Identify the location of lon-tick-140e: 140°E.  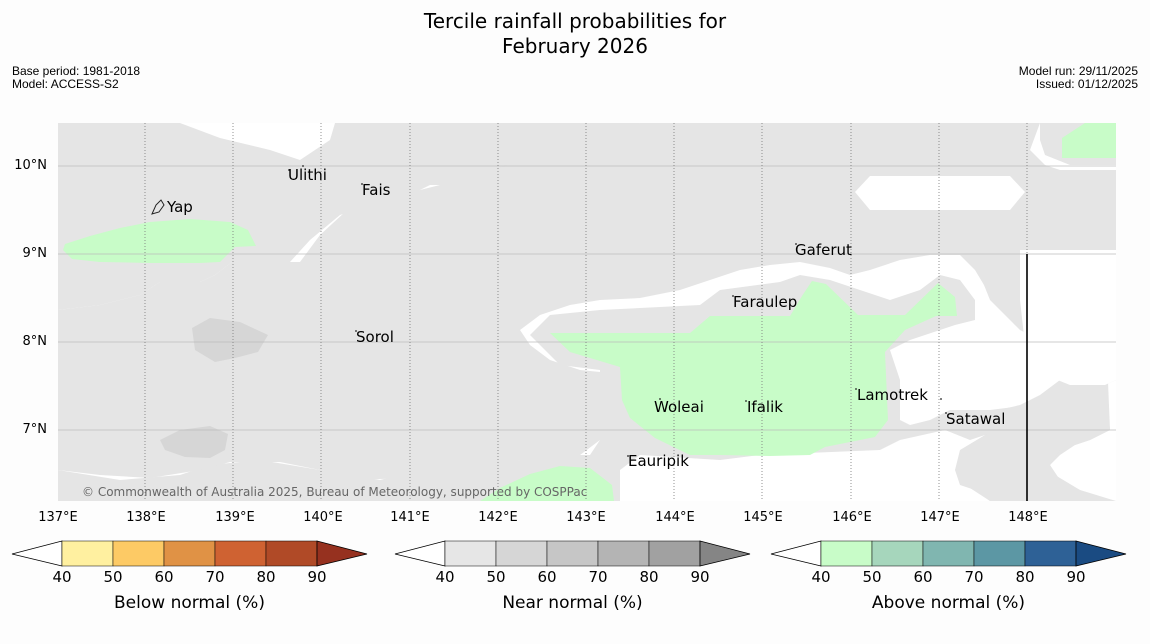
(323, 517).